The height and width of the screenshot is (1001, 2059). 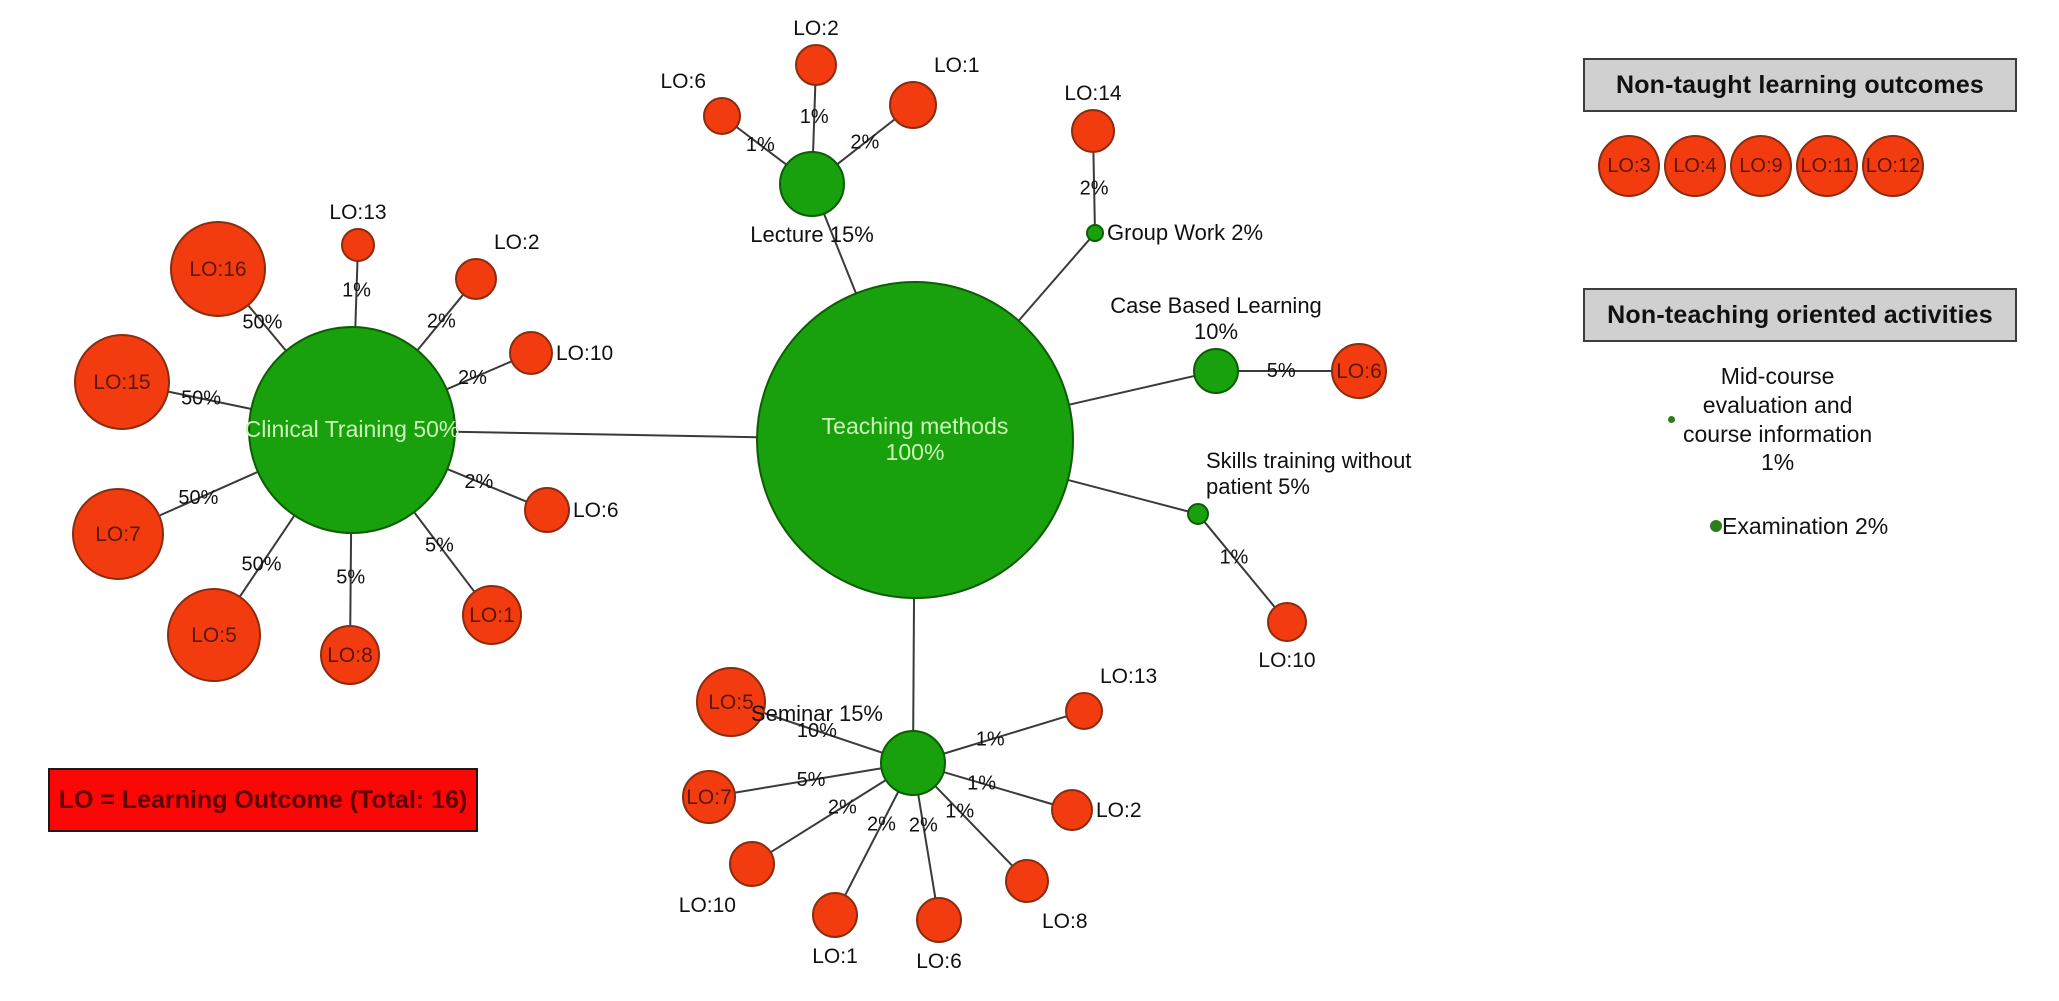 I want to click on legend-non-teaching-title: Non-teaching oriented activities, so click(x=1800, y=314).